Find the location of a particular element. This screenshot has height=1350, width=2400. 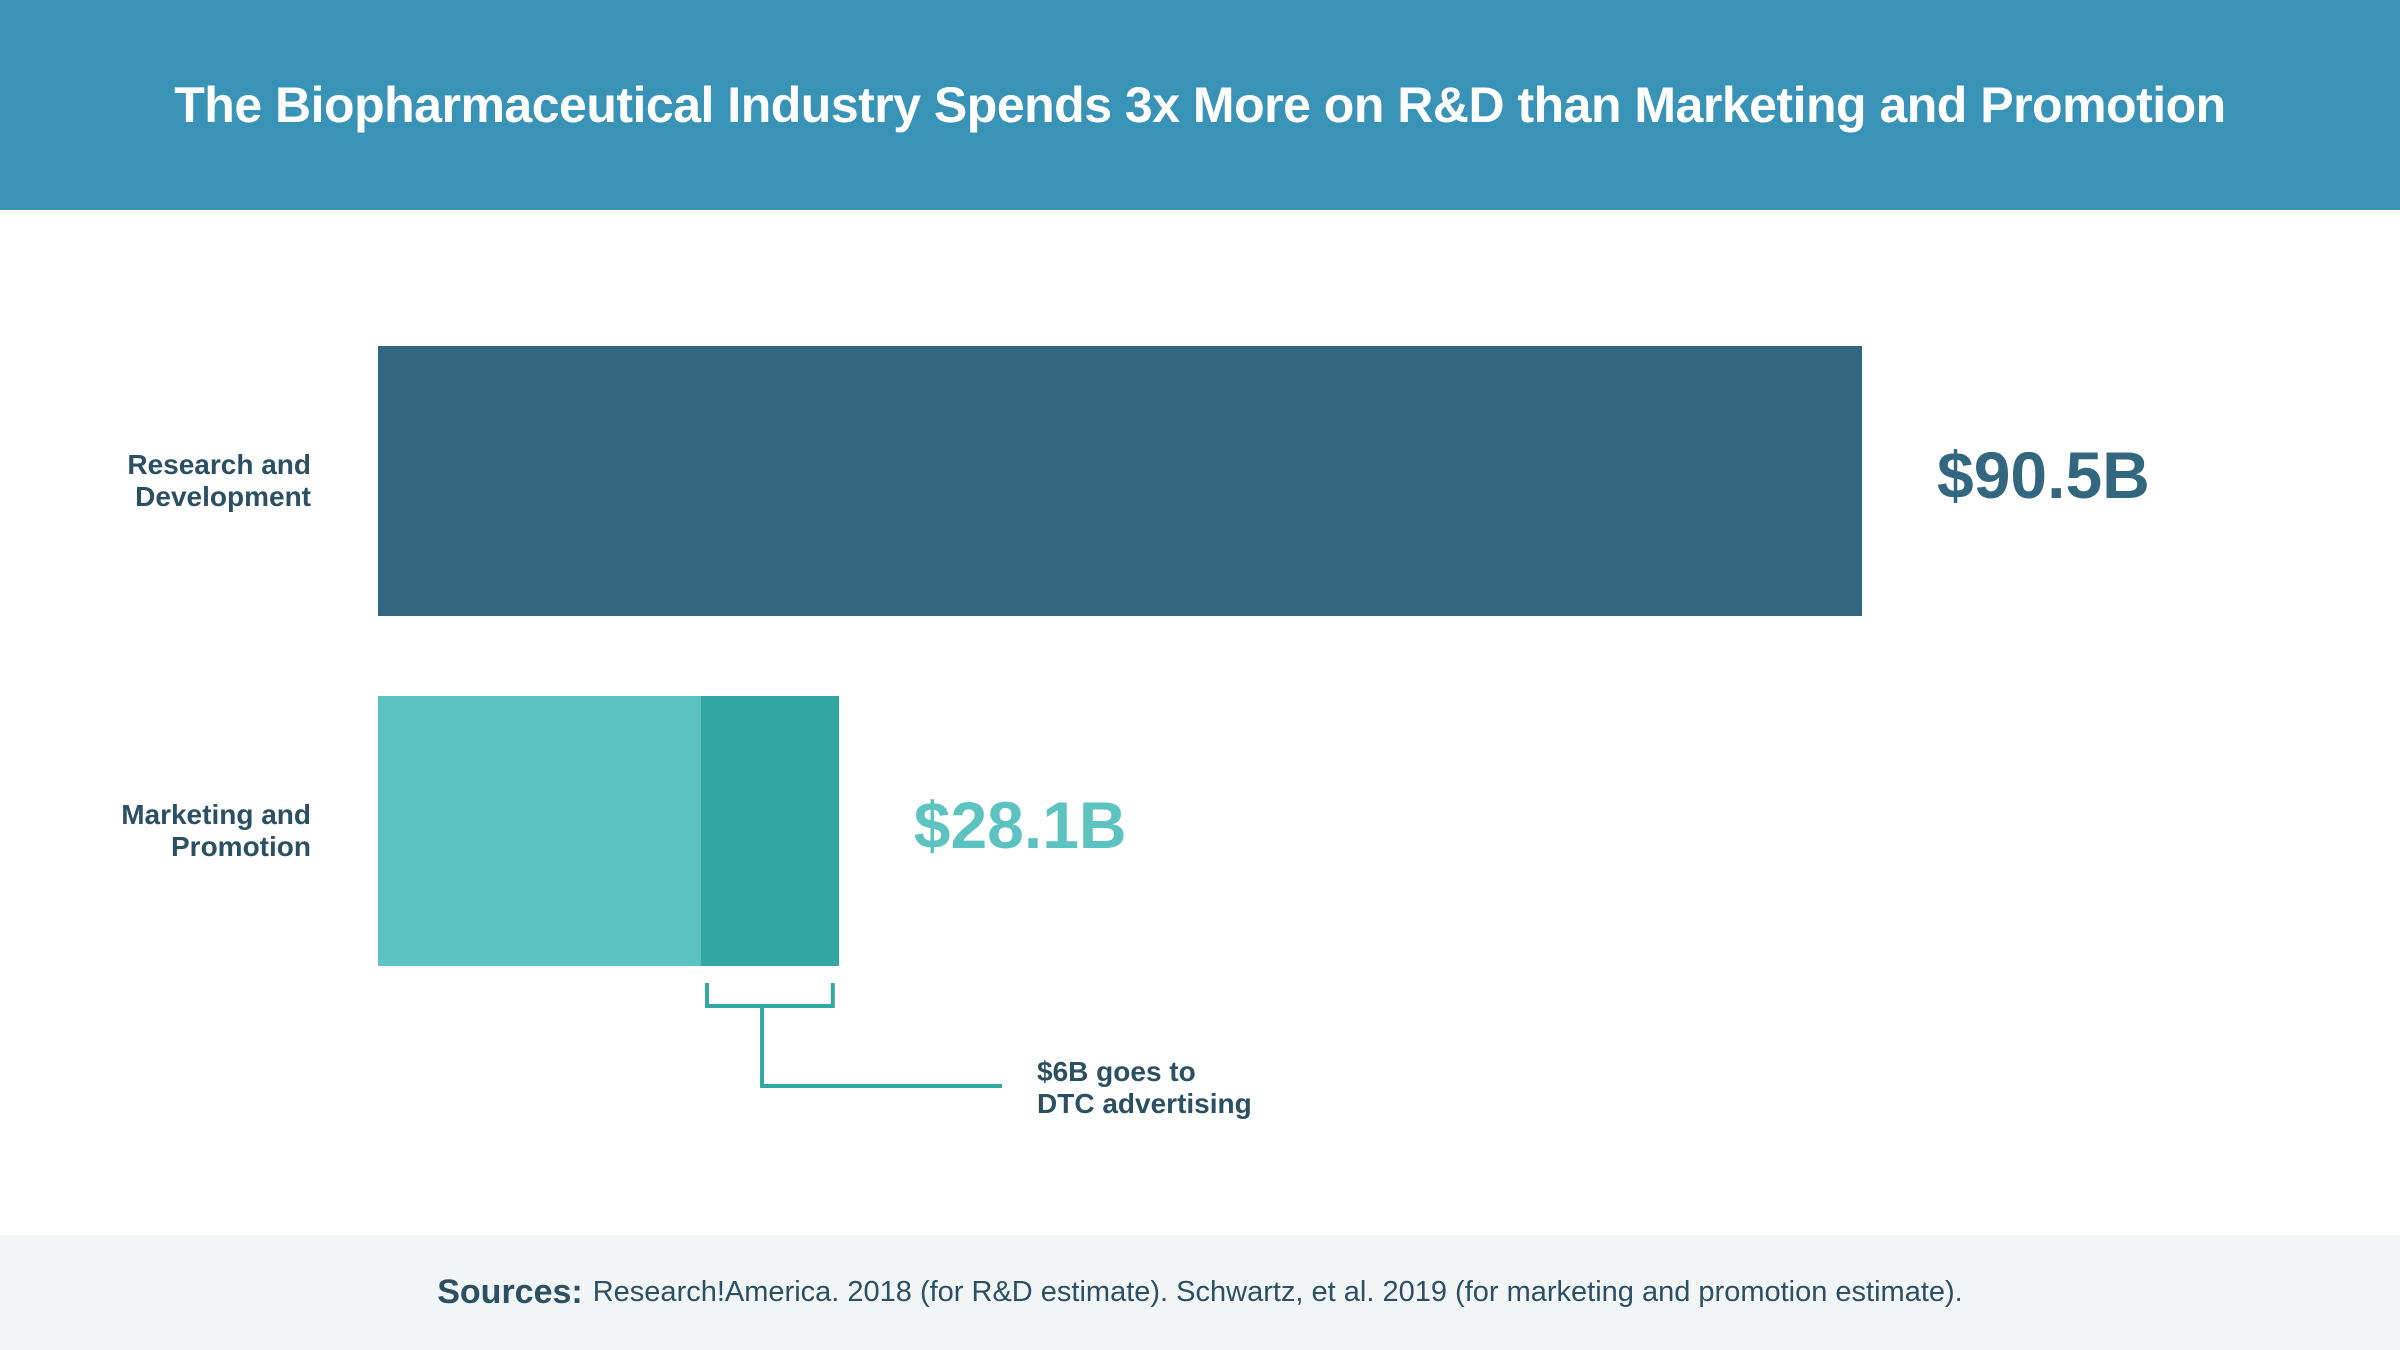

bar-segment-dtc-advertising is located at coordinates (770, 831).